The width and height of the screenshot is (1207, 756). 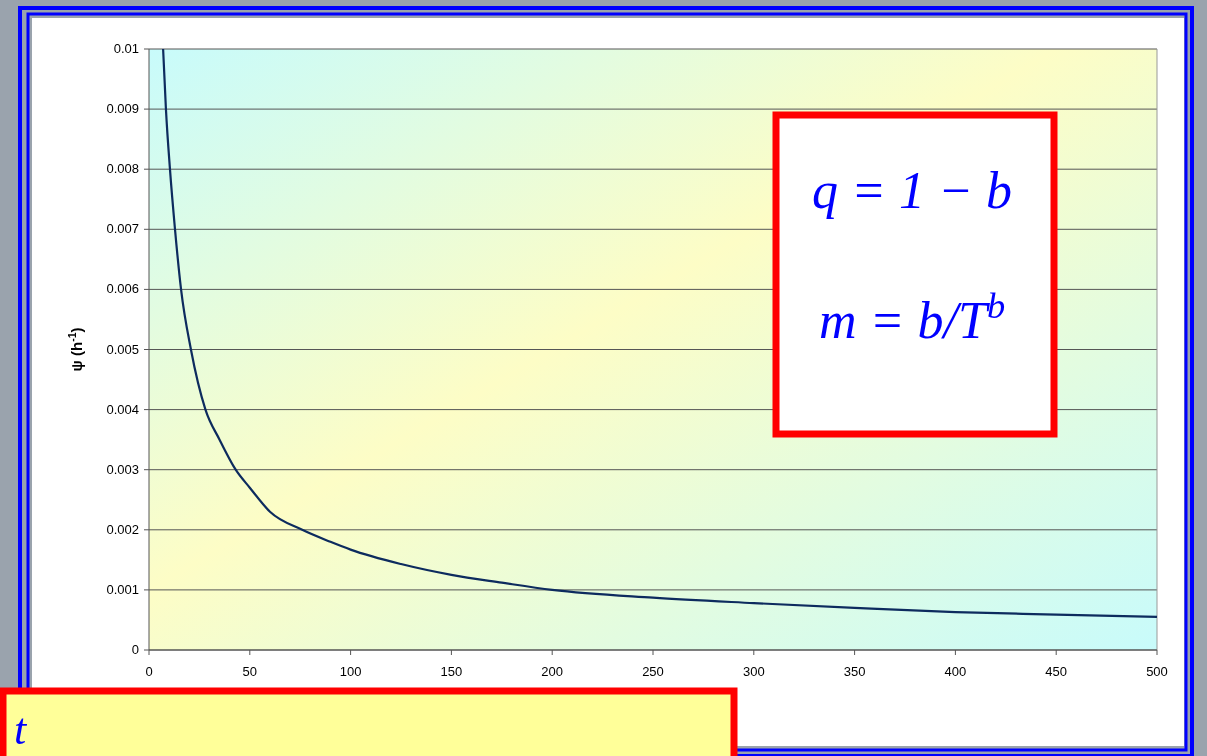 What do you see at coordinates (149, 671) in the screenshot?
I see `x-tick-label: 0` at bounding box center [149, 671].